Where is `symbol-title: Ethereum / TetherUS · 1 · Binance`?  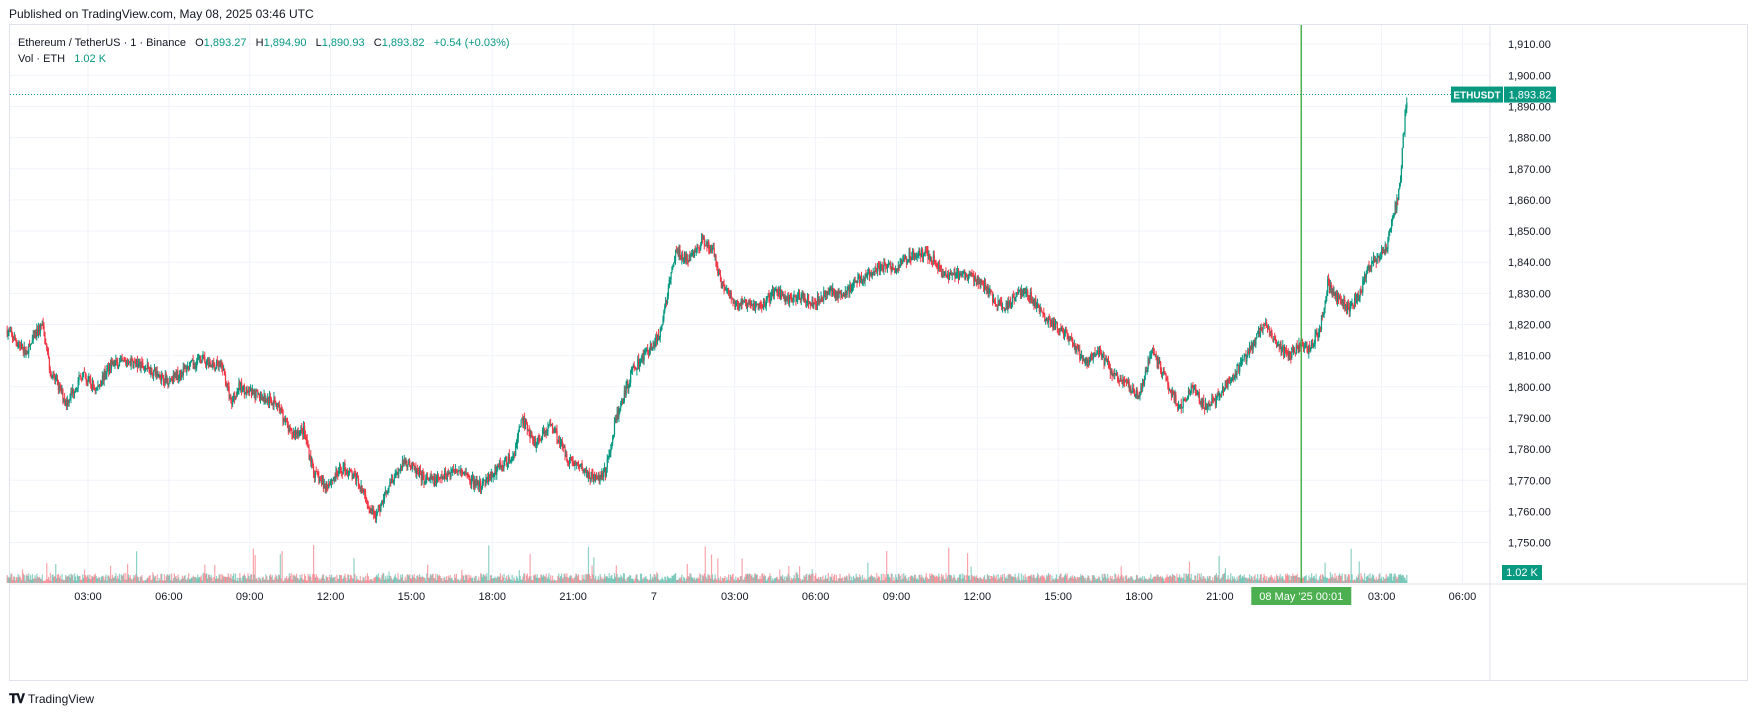 symbol-title: Ethereum / TetherUS · 1 · Binance is located at coordinates (102, 43).